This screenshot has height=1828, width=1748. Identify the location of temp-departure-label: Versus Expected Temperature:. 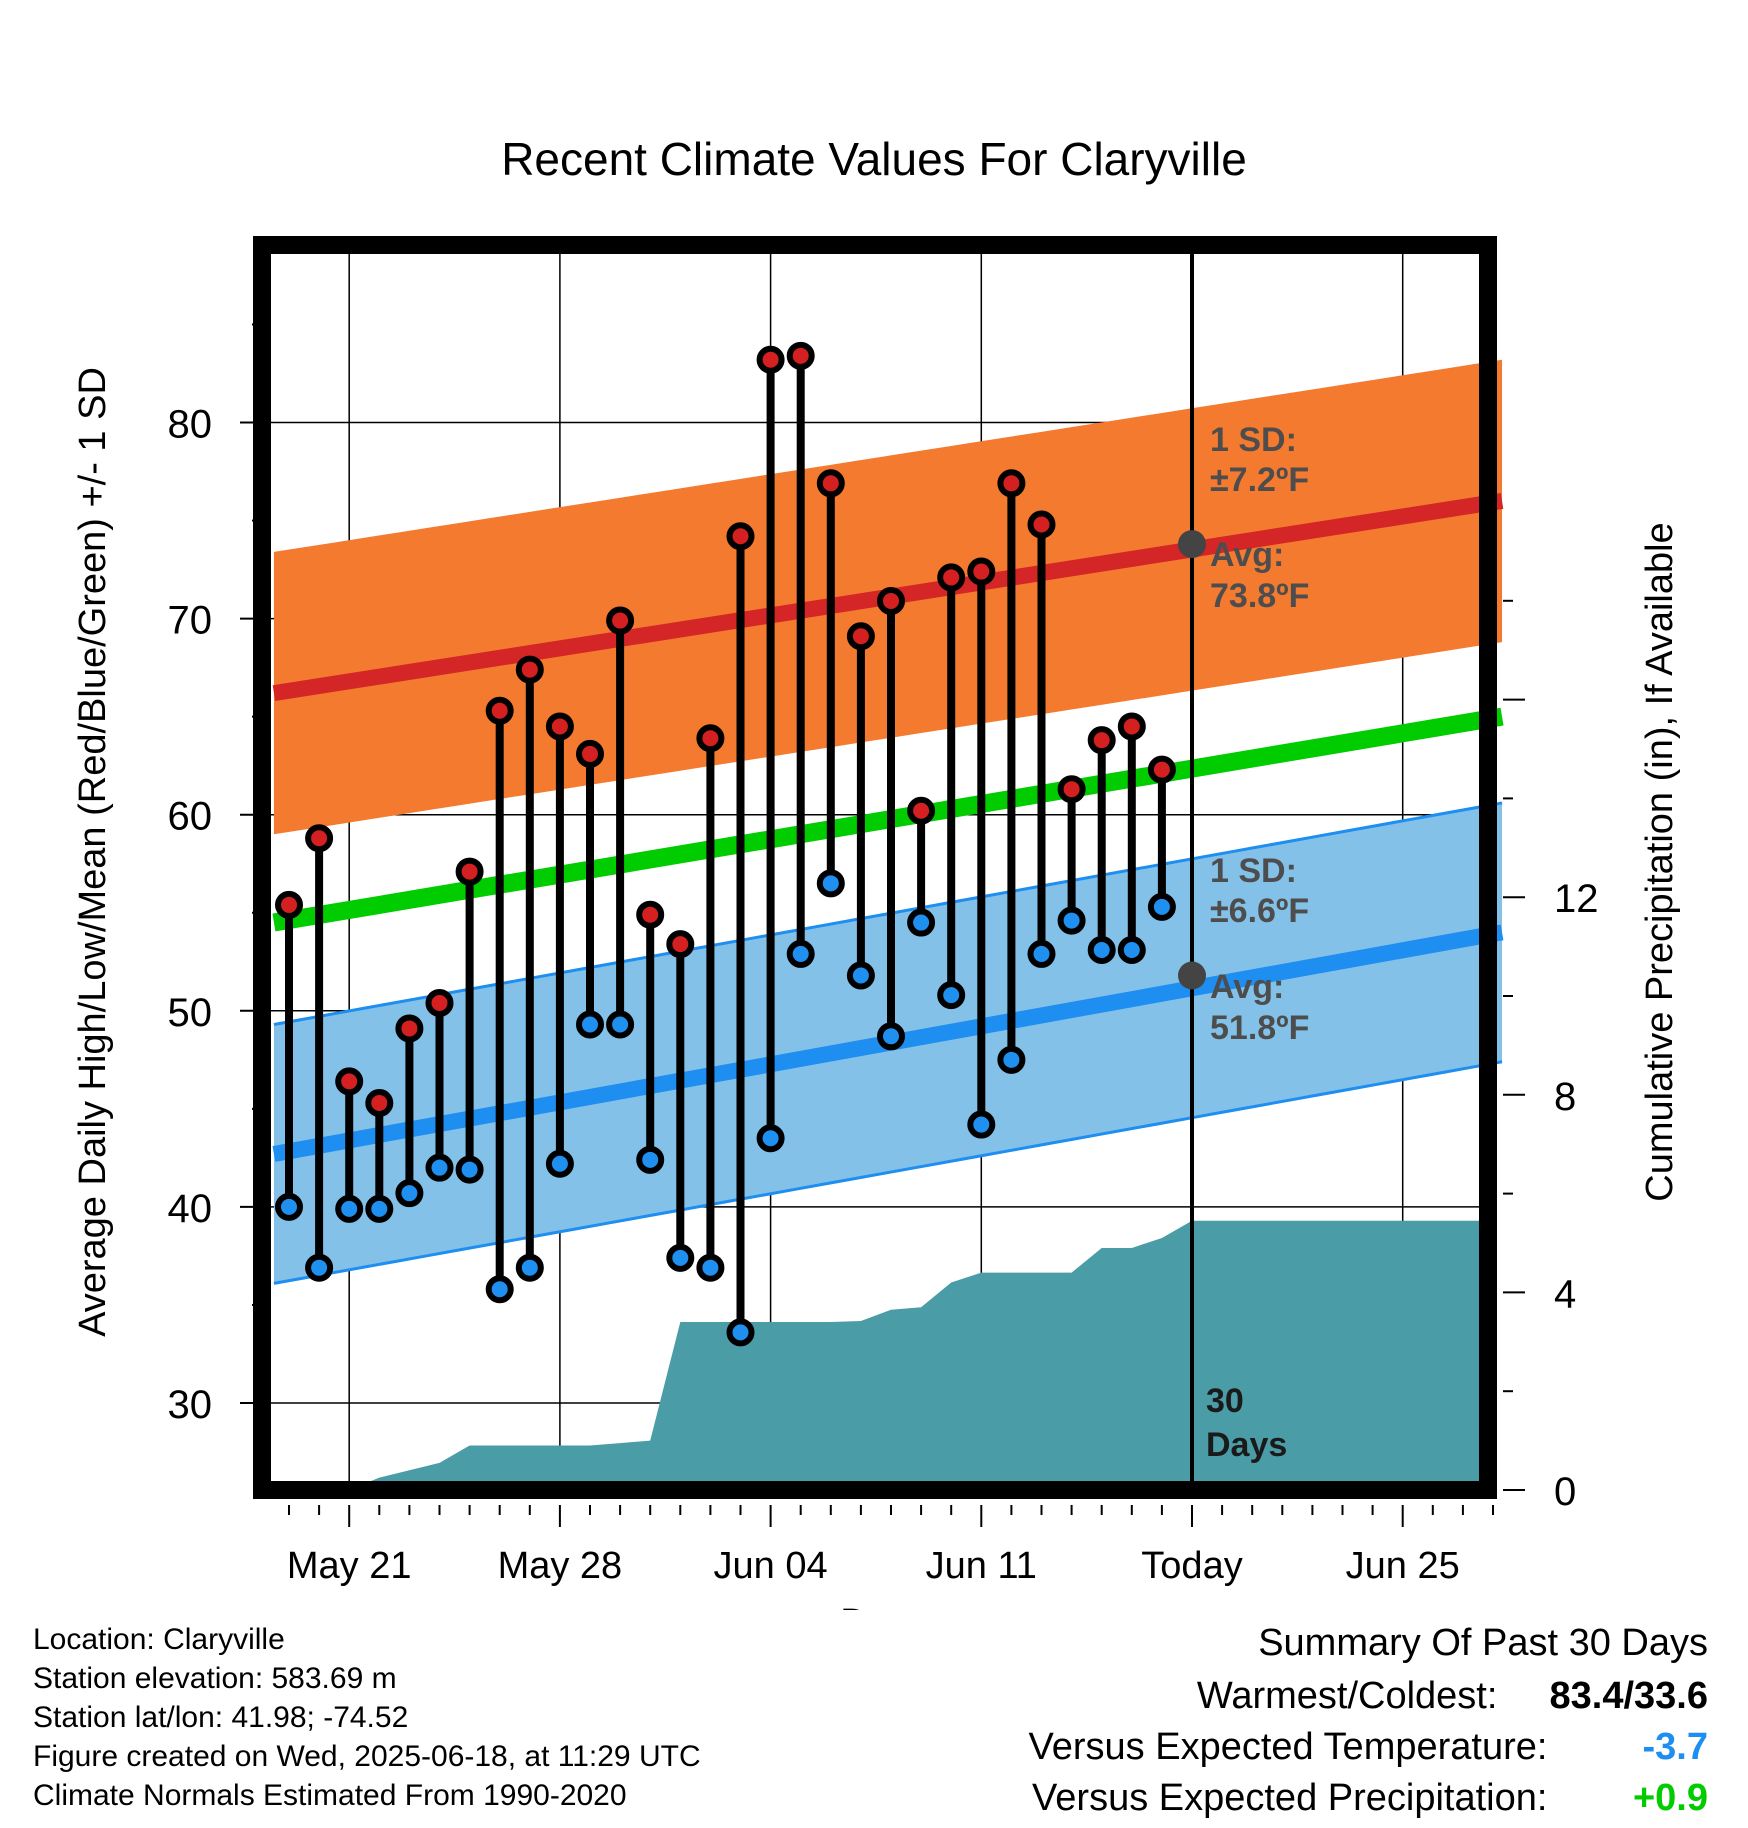
(1288, 1747).